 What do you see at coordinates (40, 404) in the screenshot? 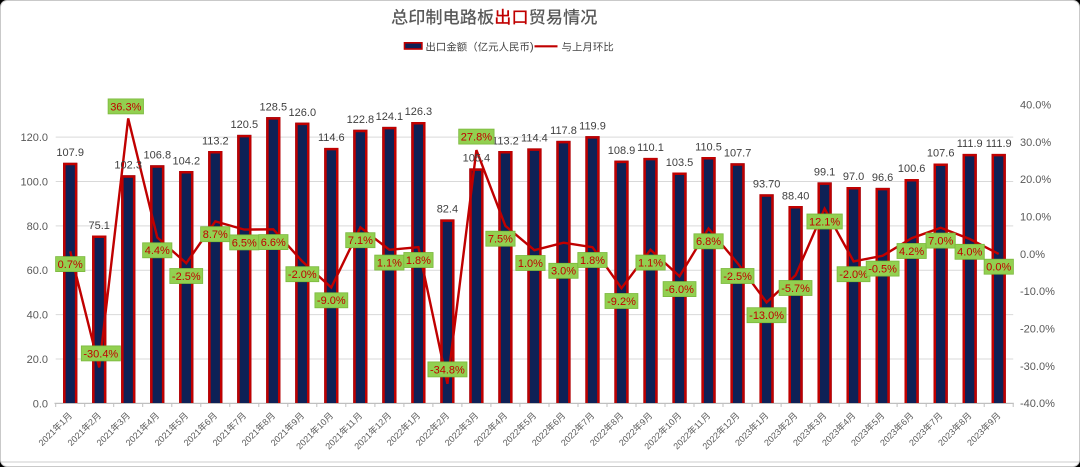
I see `svg-text: 0.0` at bounding box center [40, 404].